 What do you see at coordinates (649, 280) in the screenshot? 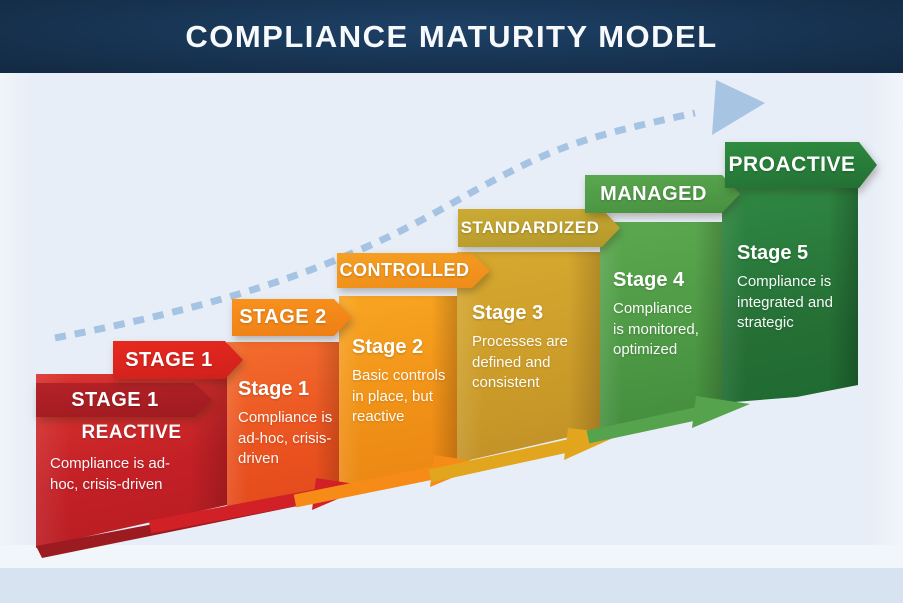
I see `stage-heading: Stage 4` at bounding box center [649, 280].